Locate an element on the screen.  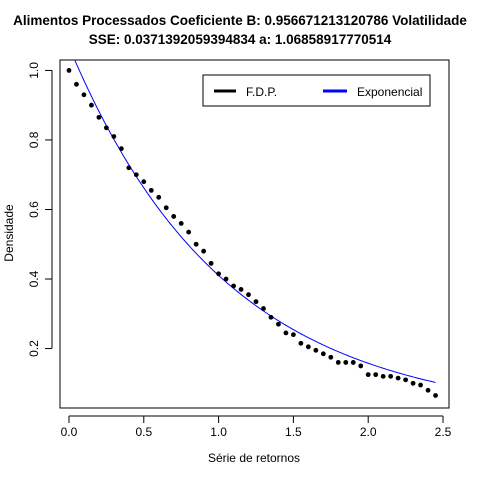
legend-label-fdp: F.D.P. is located at coordinates (261, 92).